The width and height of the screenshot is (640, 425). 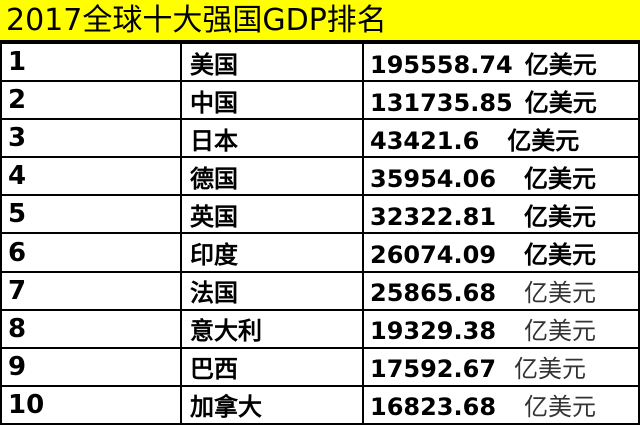 I want to click on gdp-value: 131735.85, so click(x=441, y=102).